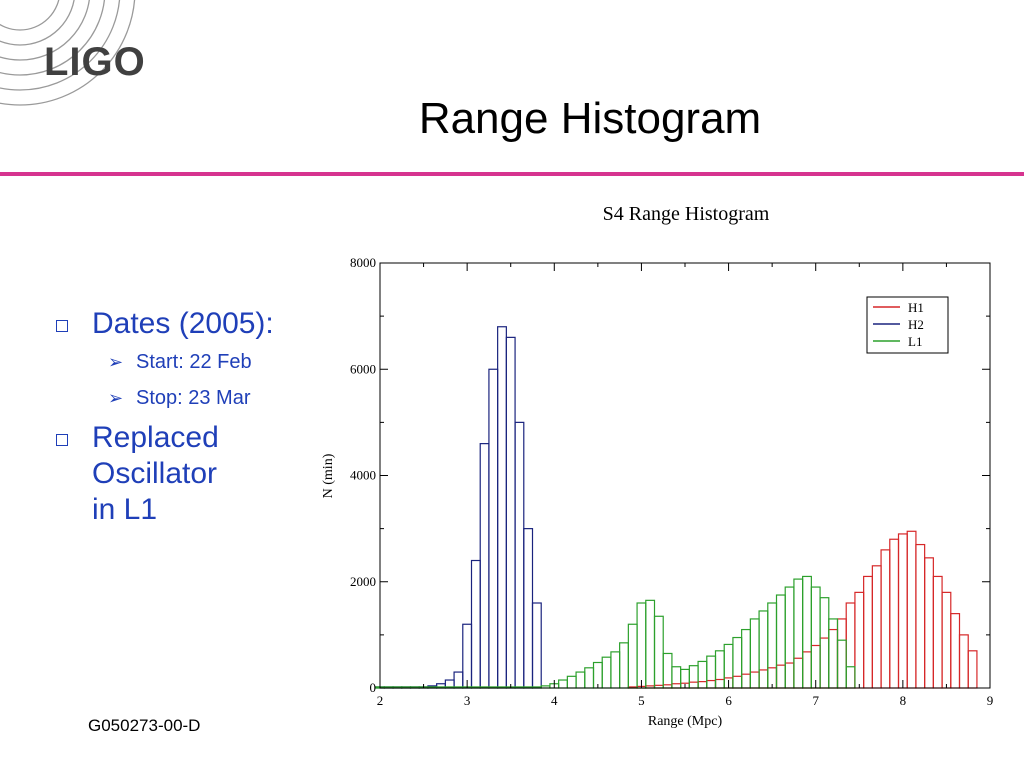 The height and width of the screenshot is (768, 1024). Describe the element at coordinates (363, 262) in the screenshot. I see `y-tick-label: 8000` at that location.